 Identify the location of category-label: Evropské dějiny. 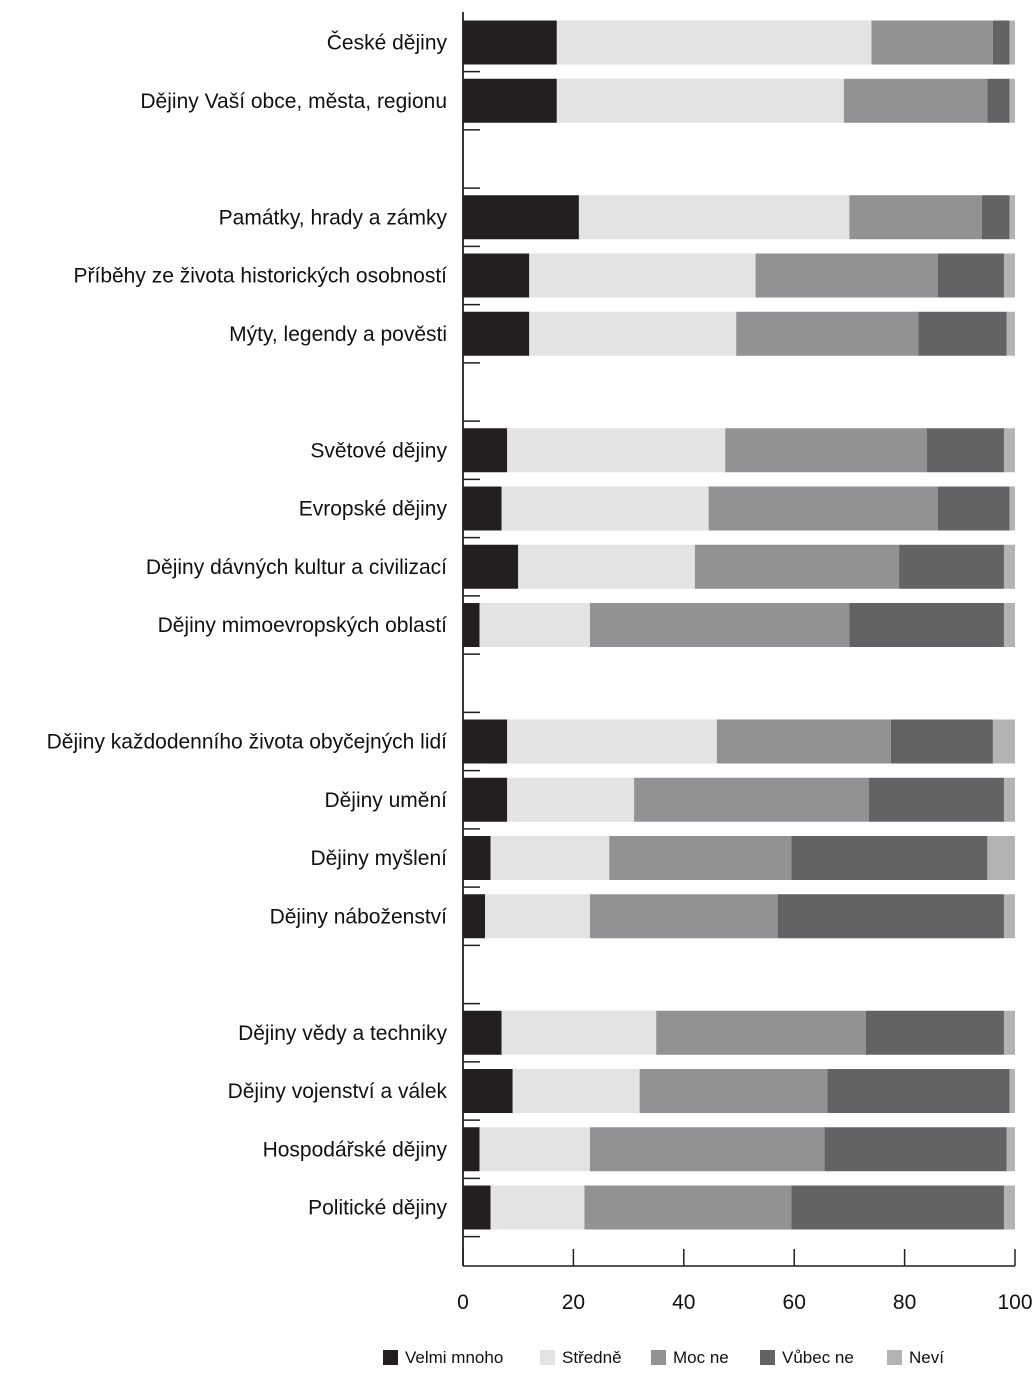
(373, 509).